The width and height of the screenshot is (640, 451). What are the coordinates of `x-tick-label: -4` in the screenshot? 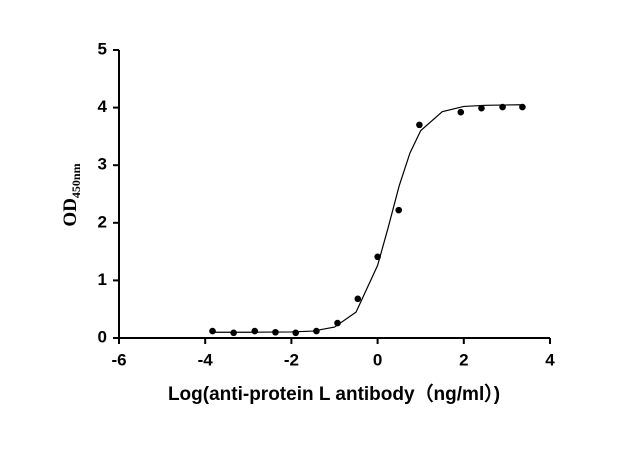 It's located at (206, 359).